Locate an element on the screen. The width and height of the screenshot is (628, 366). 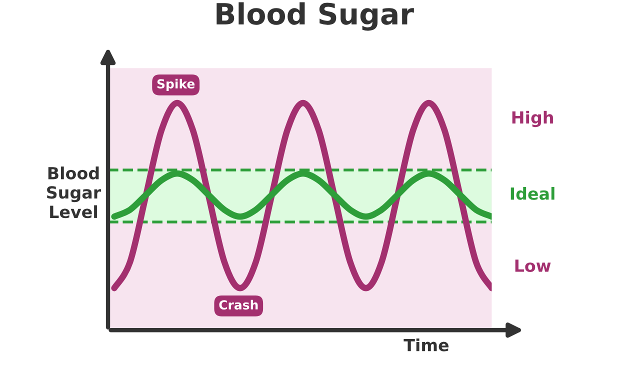
x-axis-title: Time is located at coordinates (426, 345).